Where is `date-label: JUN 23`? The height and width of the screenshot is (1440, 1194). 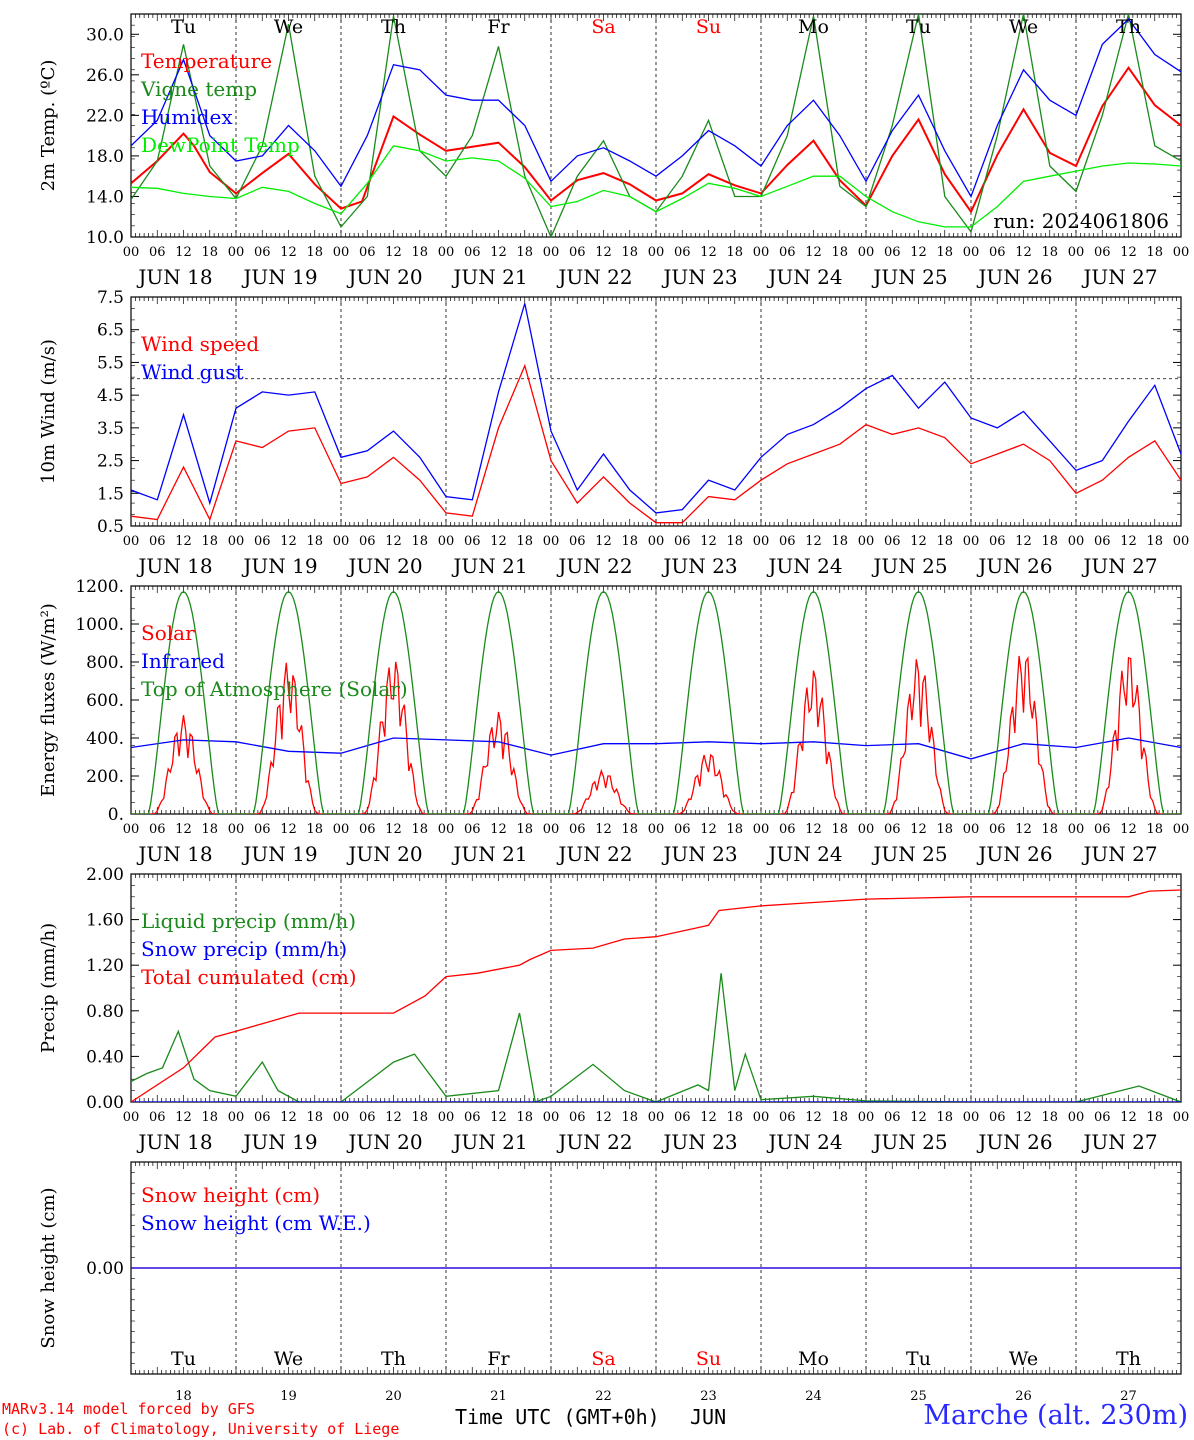 date-label: JUN 23 is located at coordinates (699, 277).